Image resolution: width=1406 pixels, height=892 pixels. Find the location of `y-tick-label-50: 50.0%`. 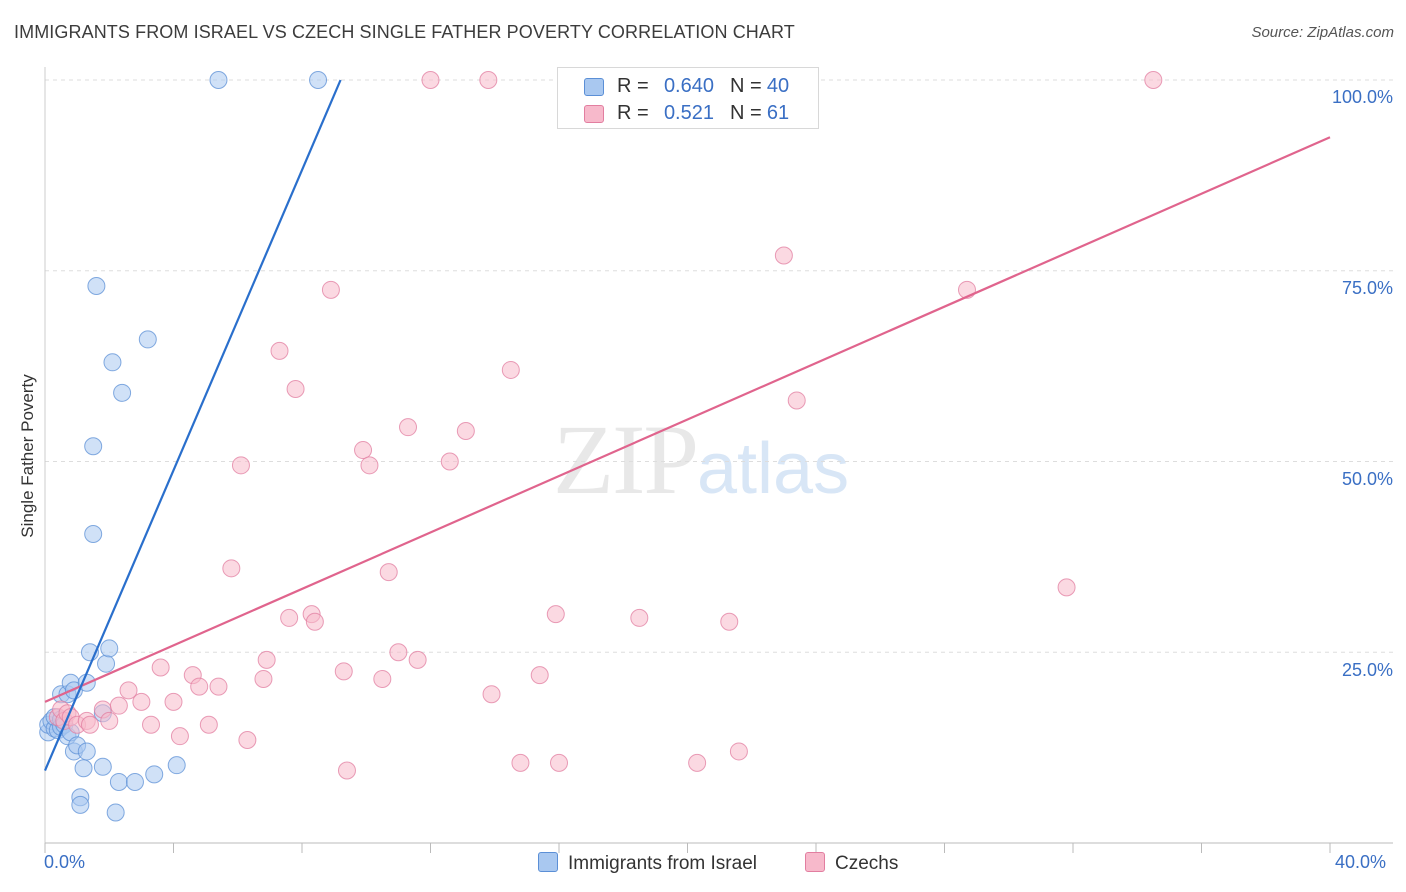

y-tick-label-50: 50.0% is located at coordinates (1367, 479).